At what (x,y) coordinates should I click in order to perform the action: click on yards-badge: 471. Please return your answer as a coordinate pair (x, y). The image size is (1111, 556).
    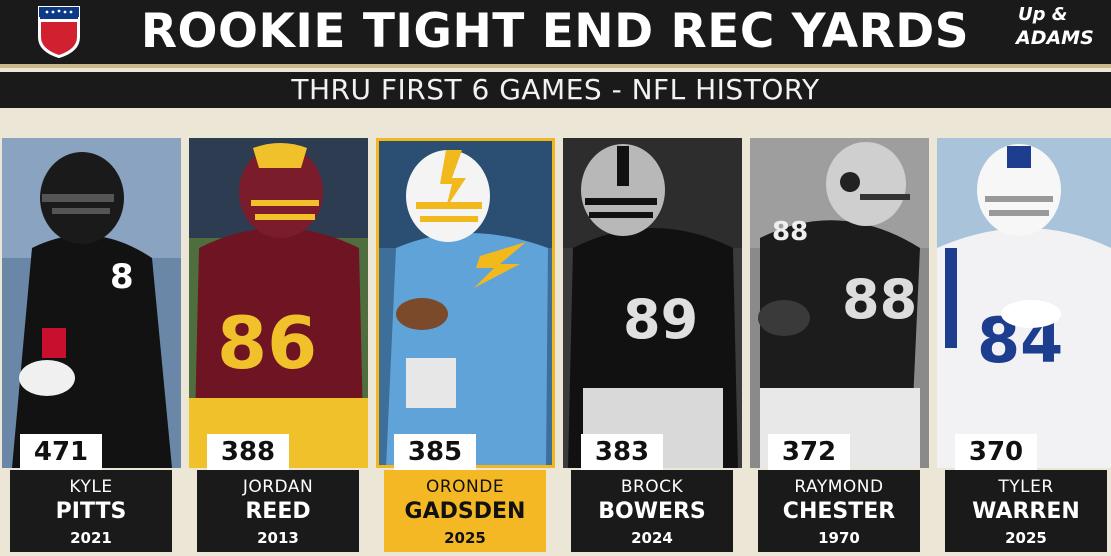
    Looking at the image, I should click on (61, 452).